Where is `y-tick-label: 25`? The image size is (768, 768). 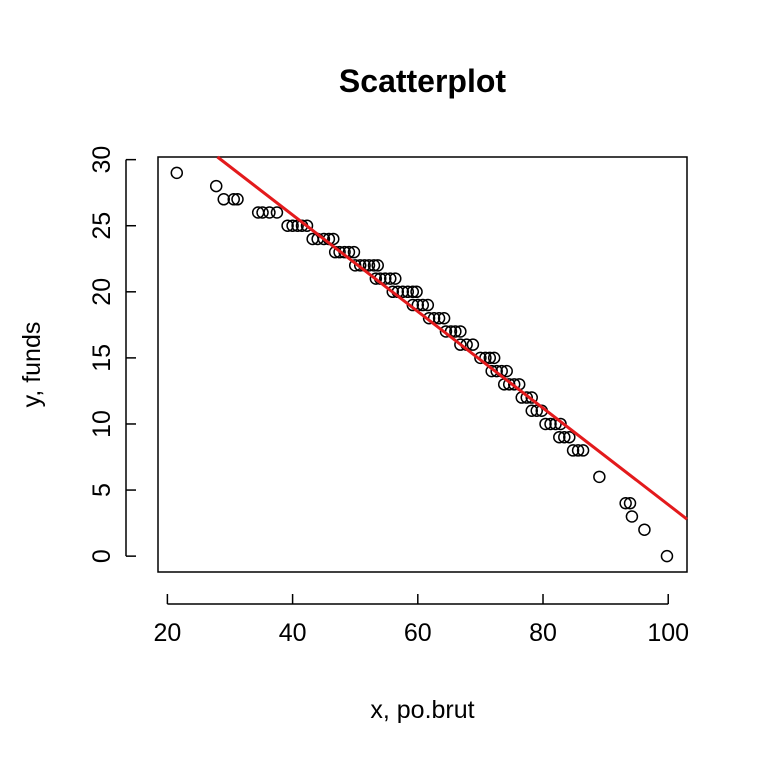
y-tick-label: 25 is located at coordinates (102, 226).